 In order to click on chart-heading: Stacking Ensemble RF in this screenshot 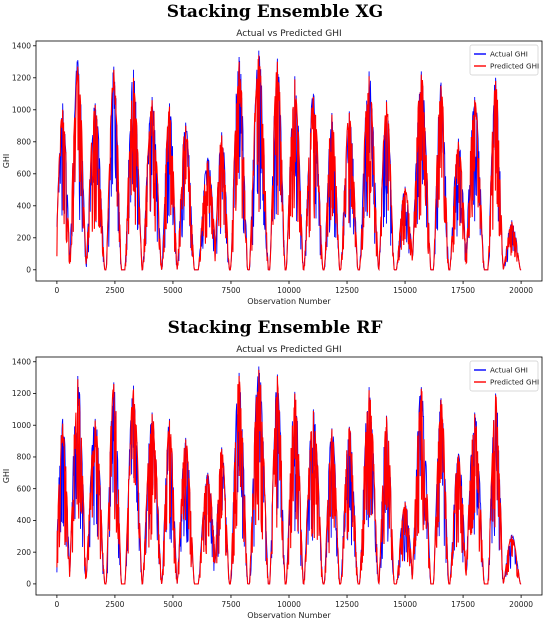, I will do `click(275, 328)`.